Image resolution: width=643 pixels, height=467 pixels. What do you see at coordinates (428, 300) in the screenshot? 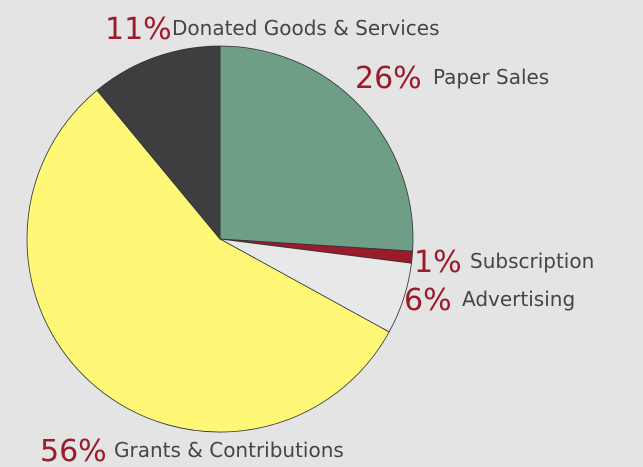
I see `value-label: 6%` at bounding box center [428, 300].